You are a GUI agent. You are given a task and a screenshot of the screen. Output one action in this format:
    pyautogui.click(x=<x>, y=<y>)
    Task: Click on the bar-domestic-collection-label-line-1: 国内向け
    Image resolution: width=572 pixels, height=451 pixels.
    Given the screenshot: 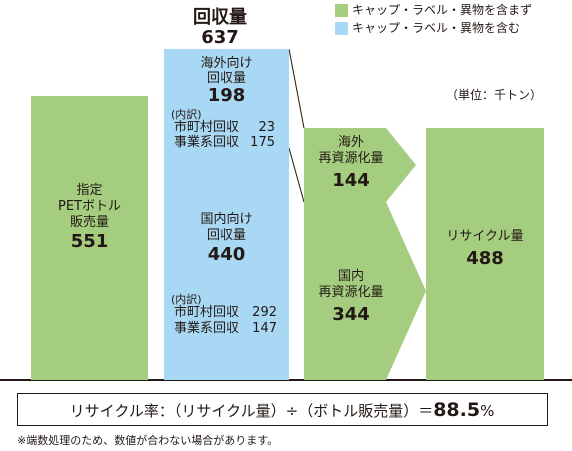 What is the action you would take?
    pyautogui.click(x=226, y=219)
    